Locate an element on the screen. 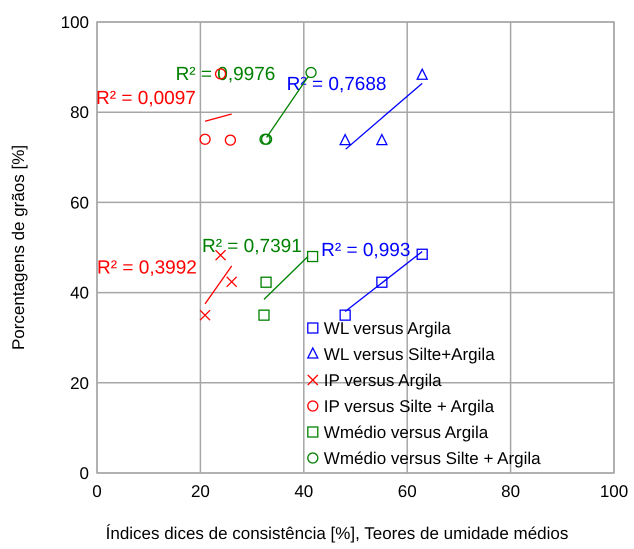 The height and width of the screenshot is (549, 634). x-tick-label: 60 is located at coordinates (407, 491).